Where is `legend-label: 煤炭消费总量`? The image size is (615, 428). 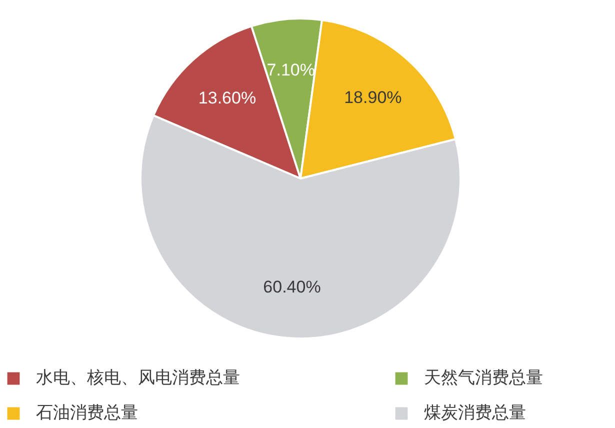 legend-label: 煤炭消费总量 is located at coordinates (475, 413).